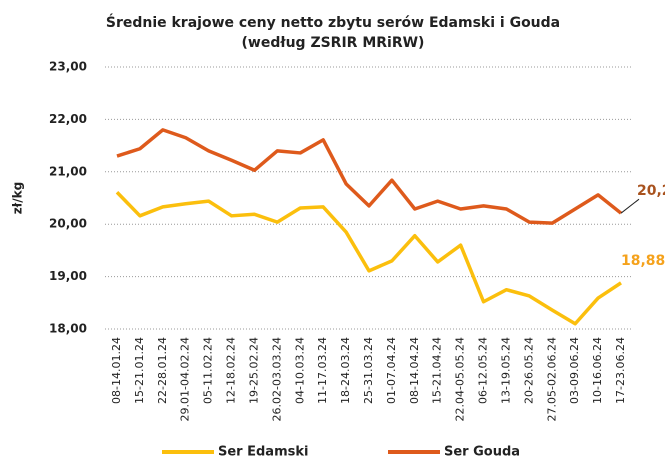 The image size is (665, 462). What do you see at coordinates (597, 370) in the screenshot?
I see `x-tick-label: 10-16.06.24` at bounding box center [597, 370].